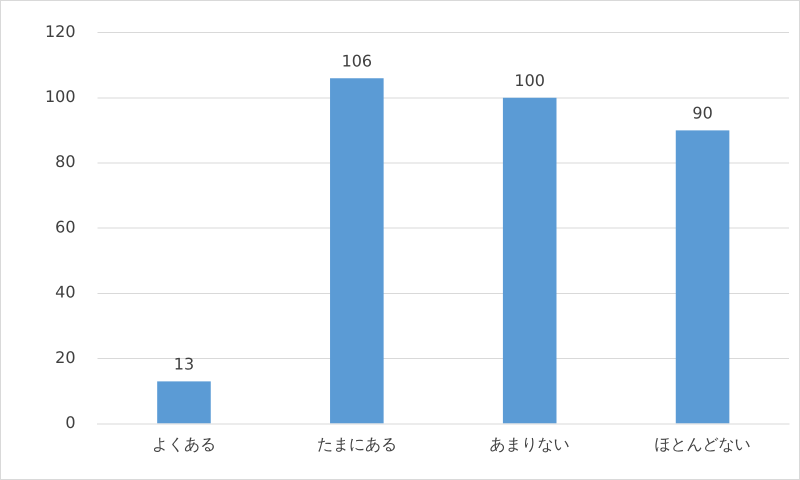 The width and height of the screenshot is (800, 480). I want to click on y-tick-label: 60, so click(65, 226).